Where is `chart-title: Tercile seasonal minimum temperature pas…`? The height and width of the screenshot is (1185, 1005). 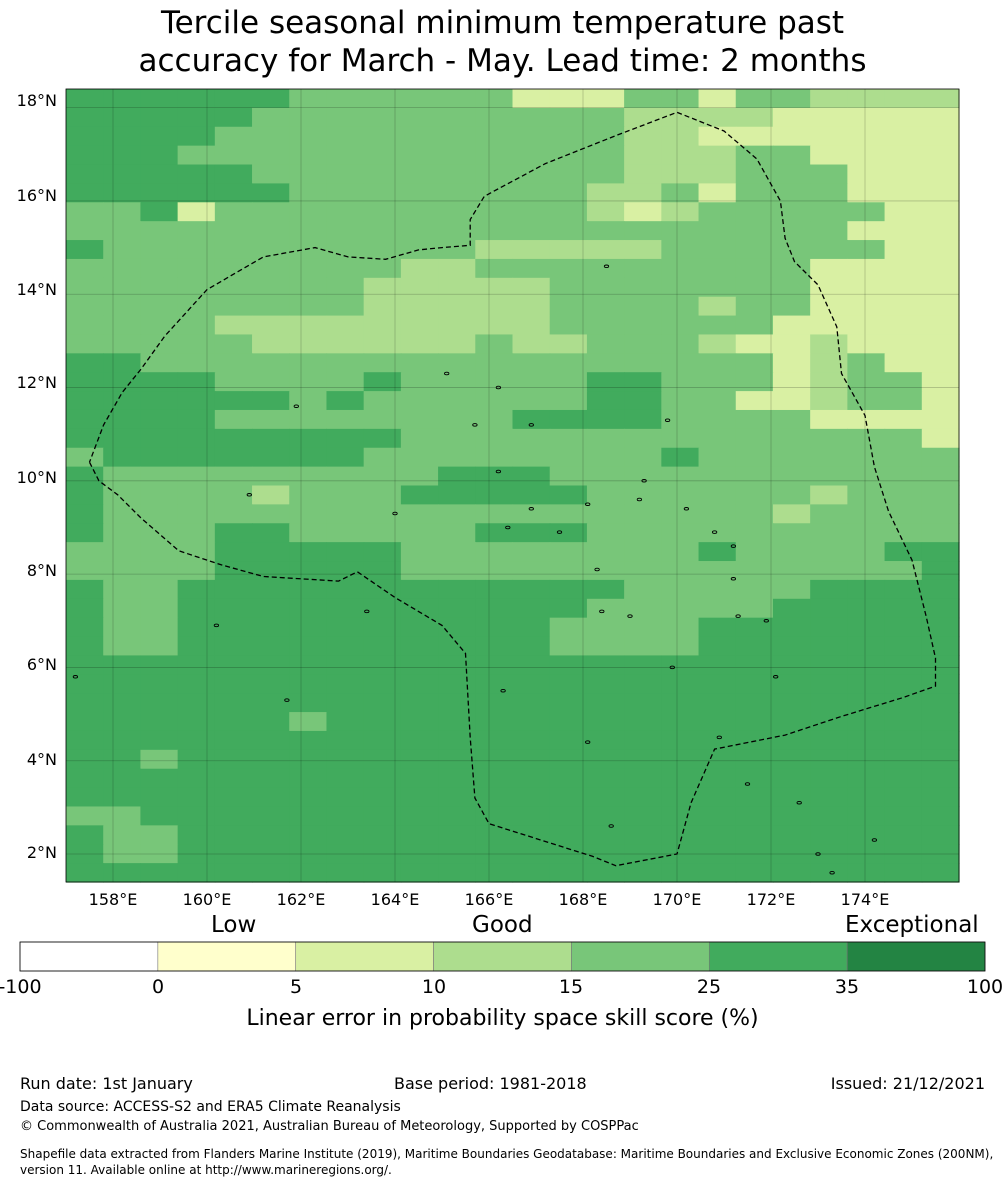
chart-title: Tercile seasonal minimum temperature pas… is located at coordinates (502, 42).